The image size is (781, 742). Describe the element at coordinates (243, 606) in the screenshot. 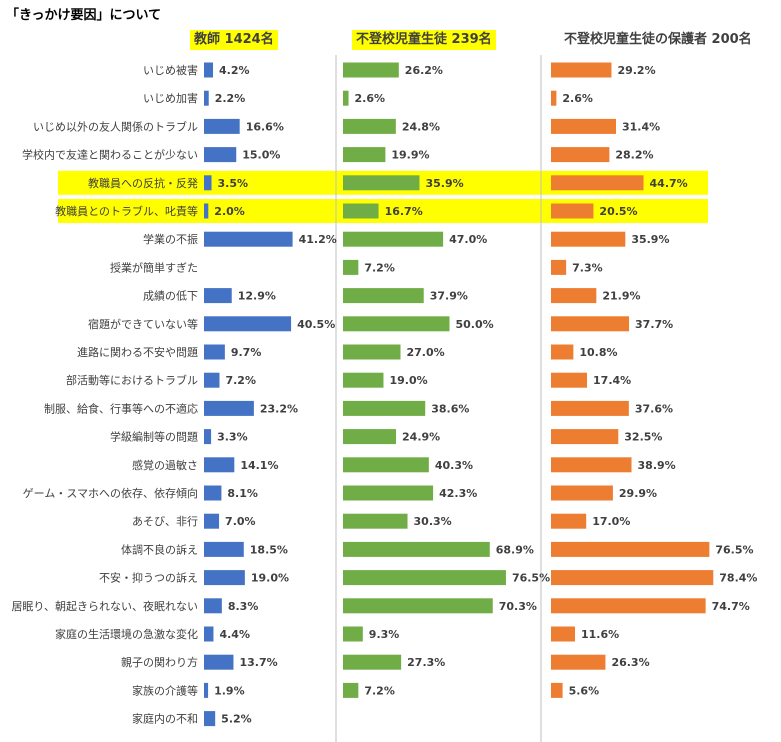

I see `teacher-value-label: 8.3%` at that location.